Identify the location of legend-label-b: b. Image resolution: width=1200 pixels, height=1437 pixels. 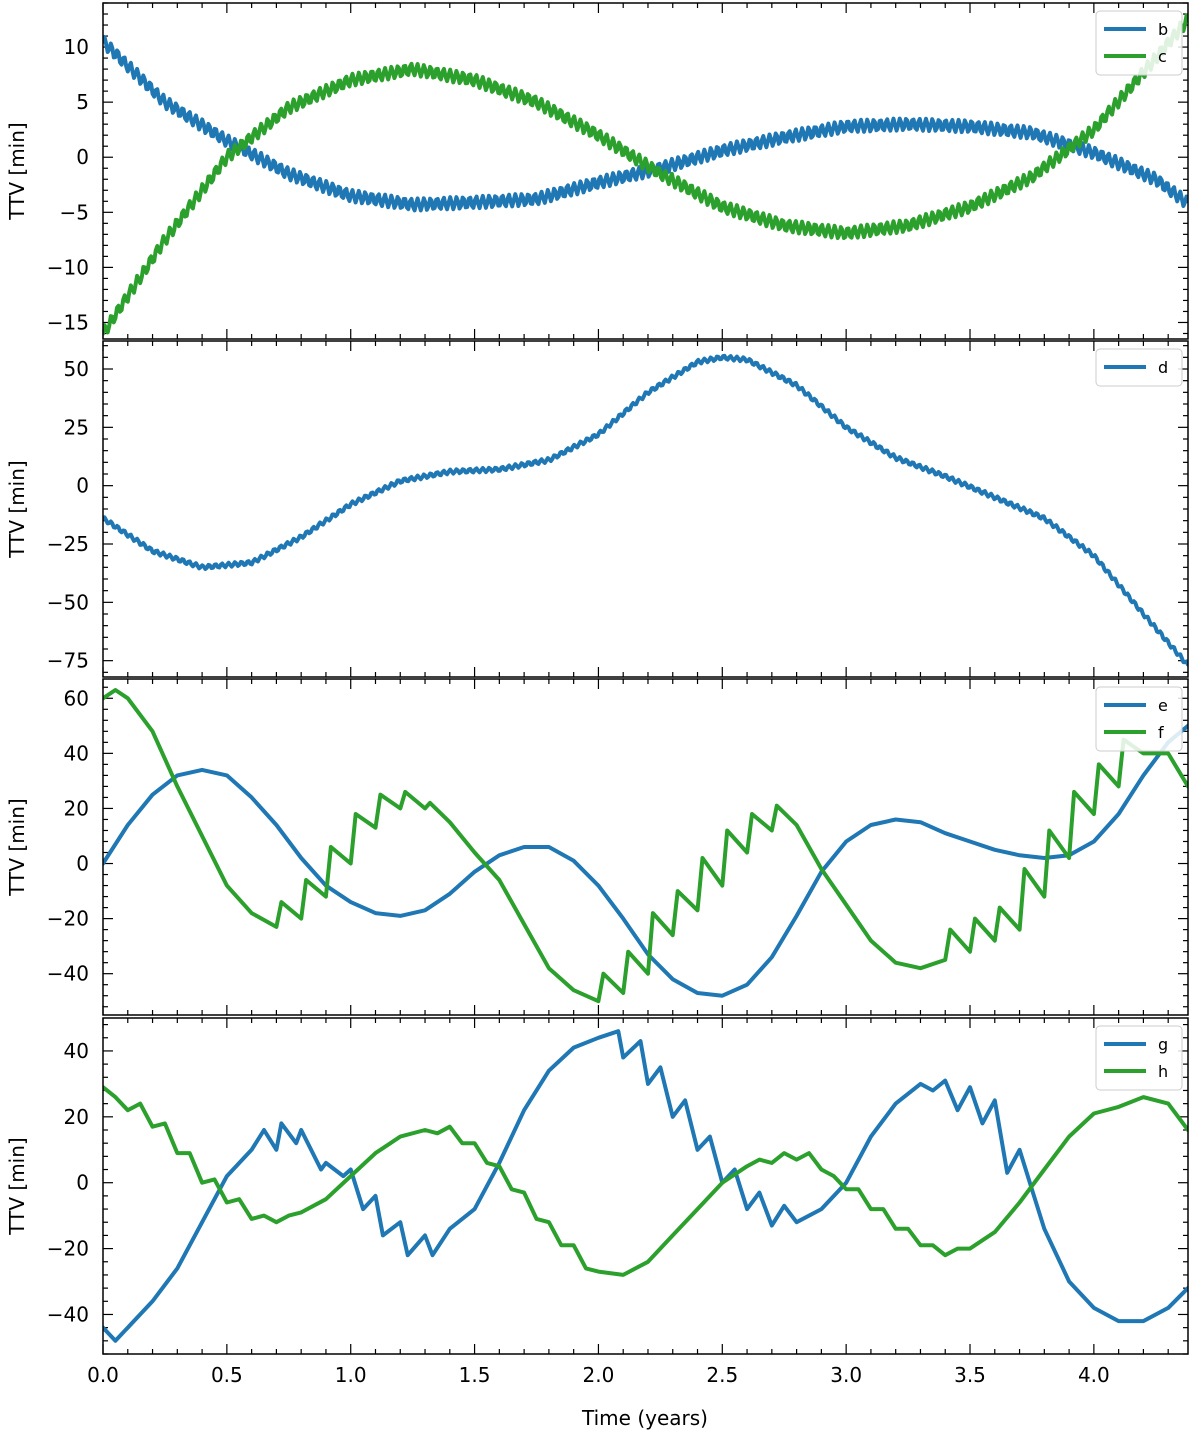
(1163, 29).